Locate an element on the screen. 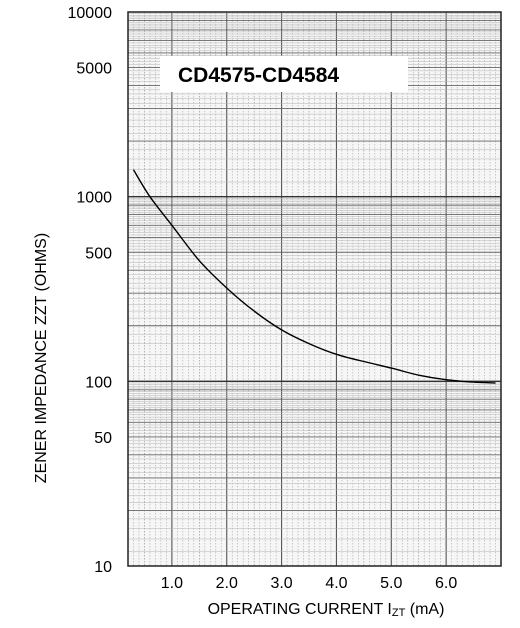  x-axis-label-subscript: ZT is located at coordinates (399, 613).